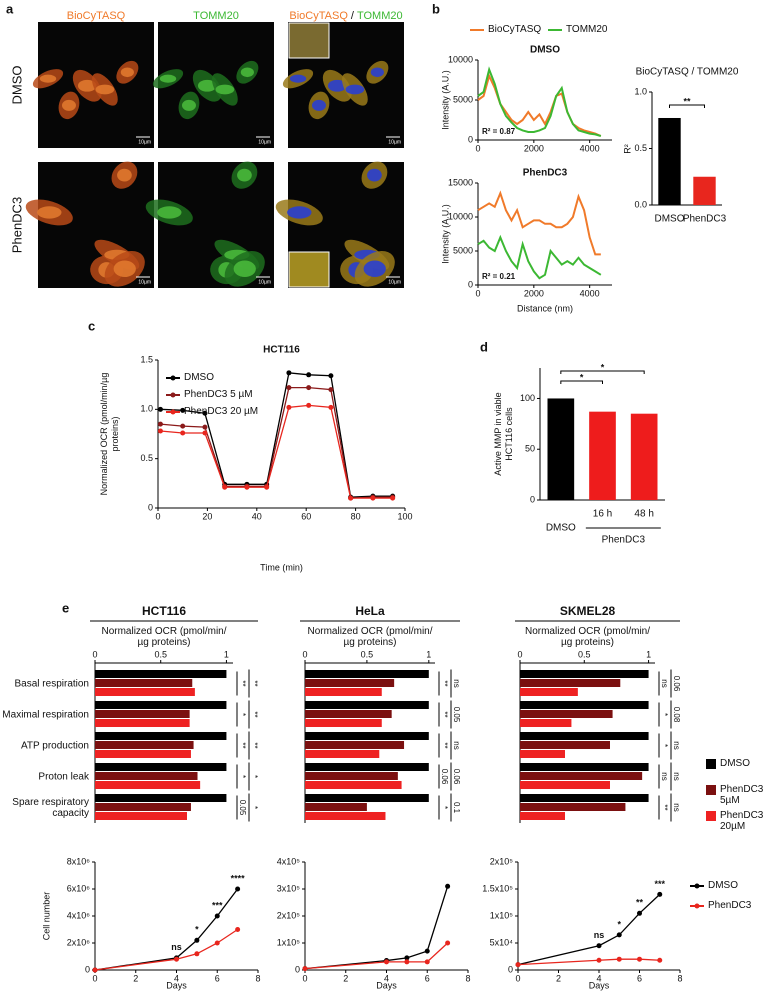  I want to click on legend-marker, so click(697, 906).